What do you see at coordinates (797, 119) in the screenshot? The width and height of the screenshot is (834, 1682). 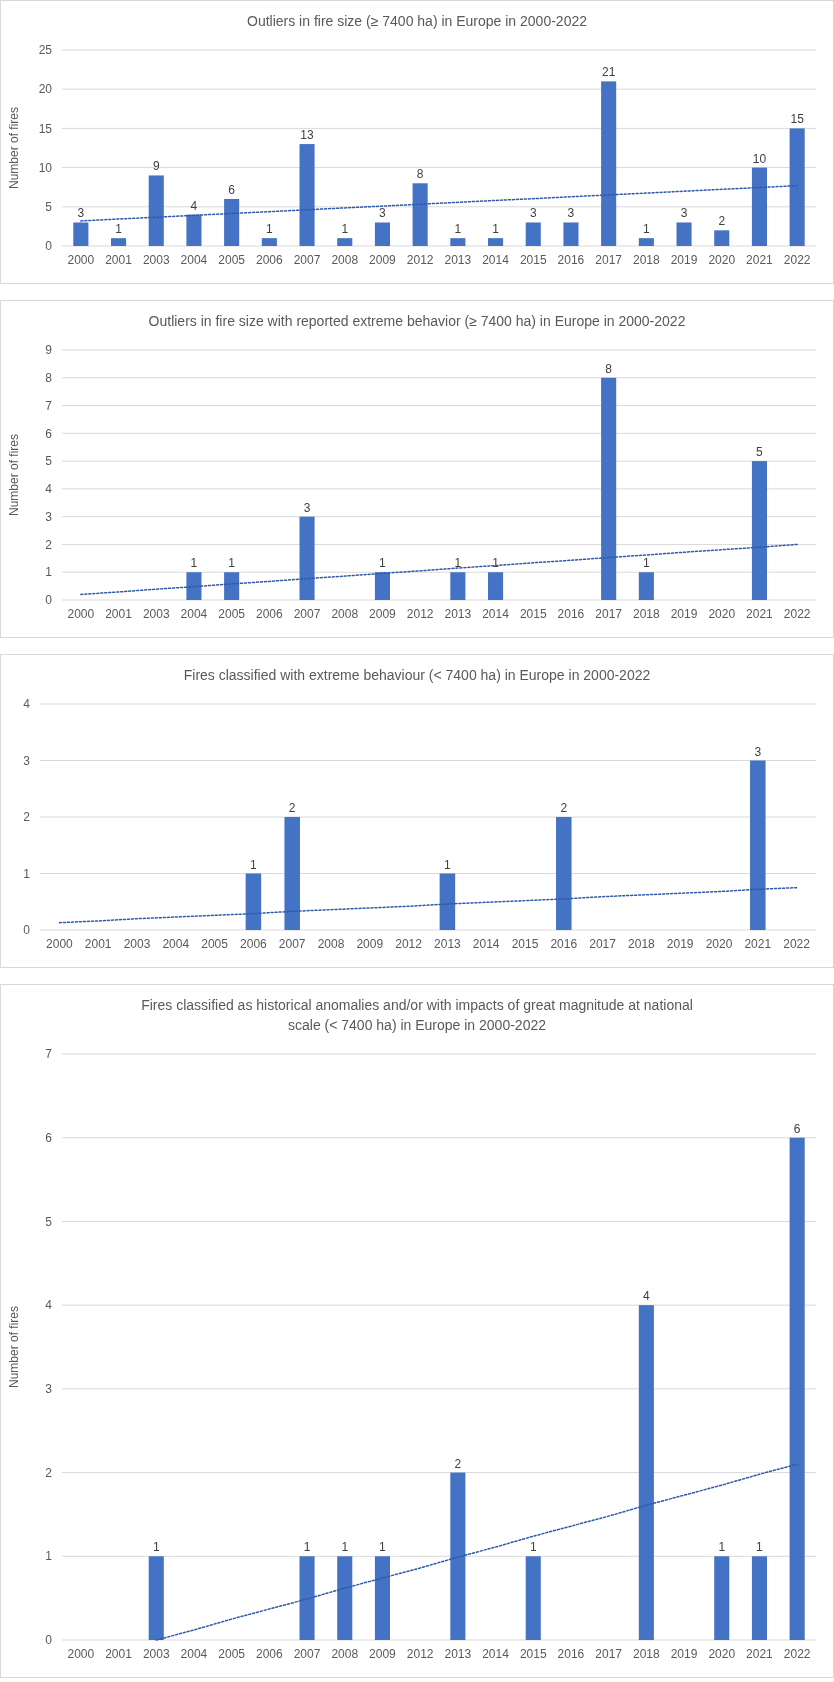 I see `data-label: 15` at bounding box center [797, 119].